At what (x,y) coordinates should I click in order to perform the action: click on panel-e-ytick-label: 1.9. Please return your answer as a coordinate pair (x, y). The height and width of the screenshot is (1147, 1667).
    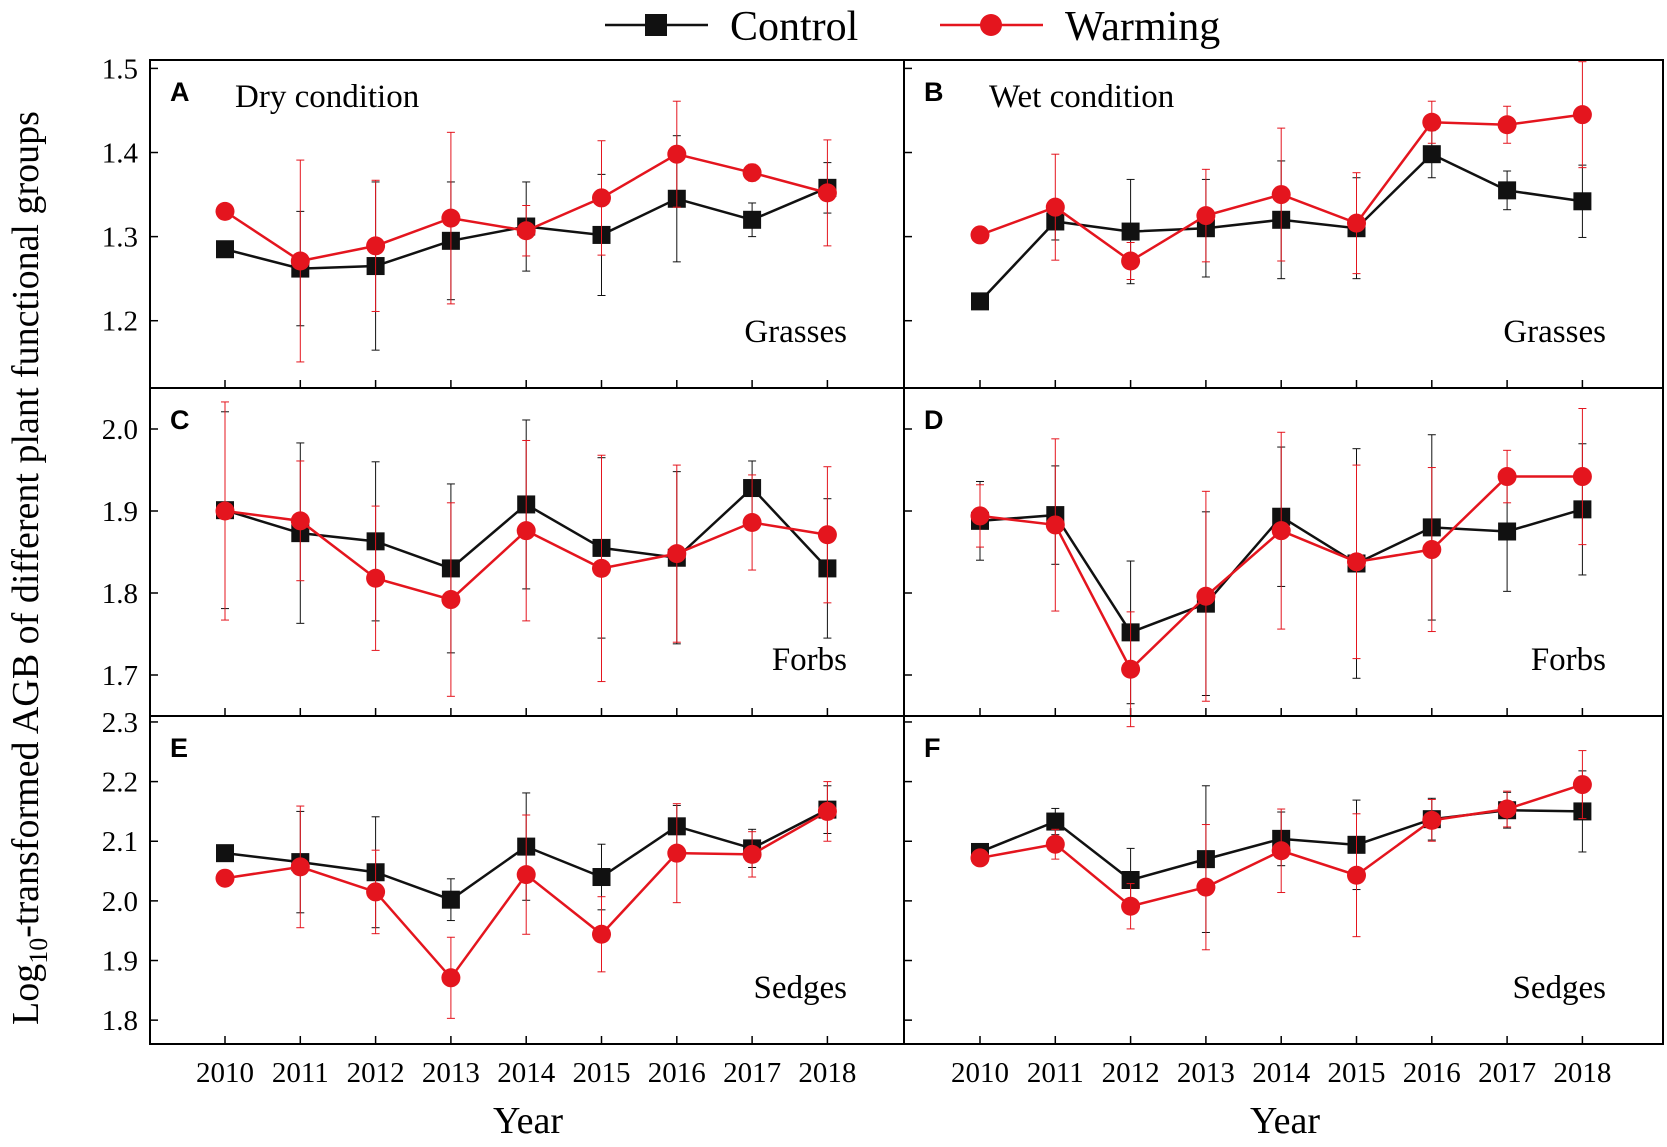
    Looking at the image, I should click on (120, 962).